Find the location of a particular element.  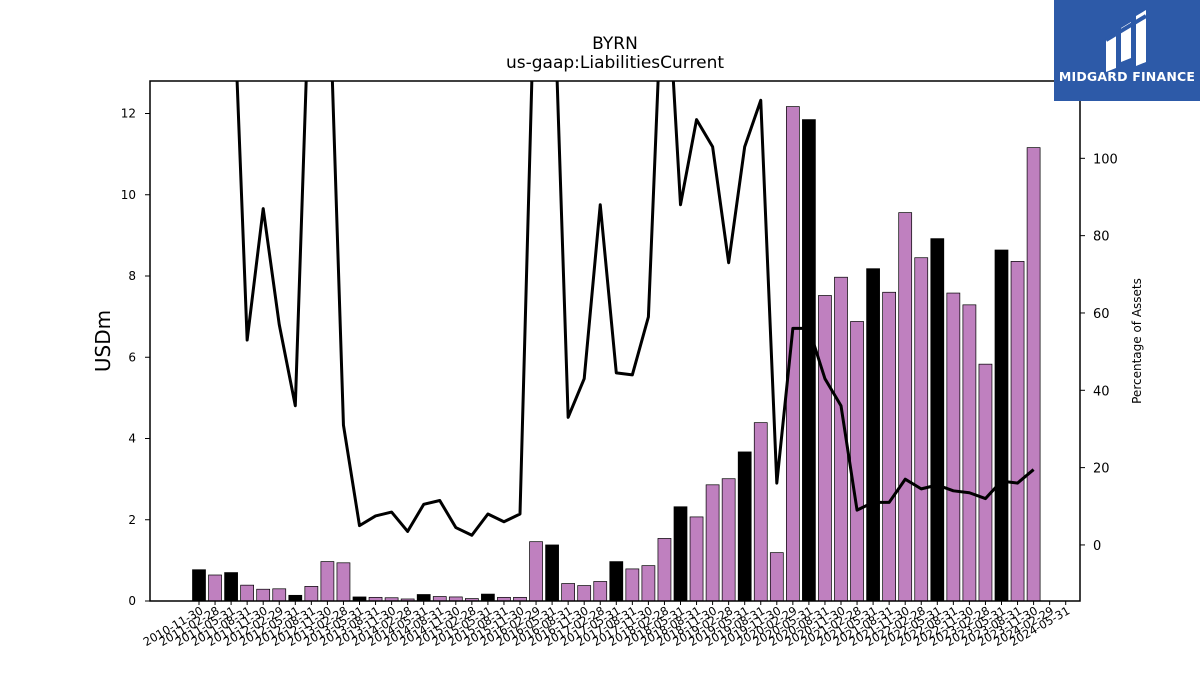

y2-tick-label: 0 is located at coordinates (1097, 546).